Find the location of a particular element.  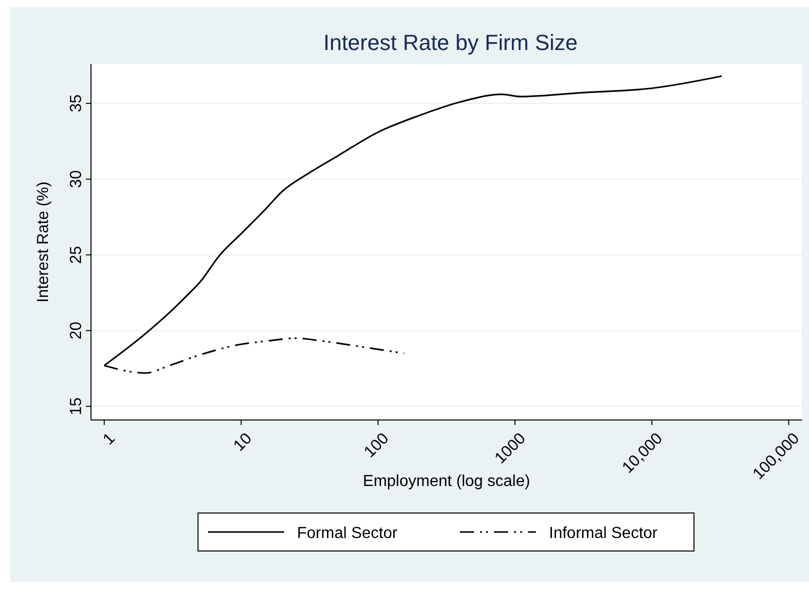

y-tick-label: 15 is located at coordinates (76, 406).